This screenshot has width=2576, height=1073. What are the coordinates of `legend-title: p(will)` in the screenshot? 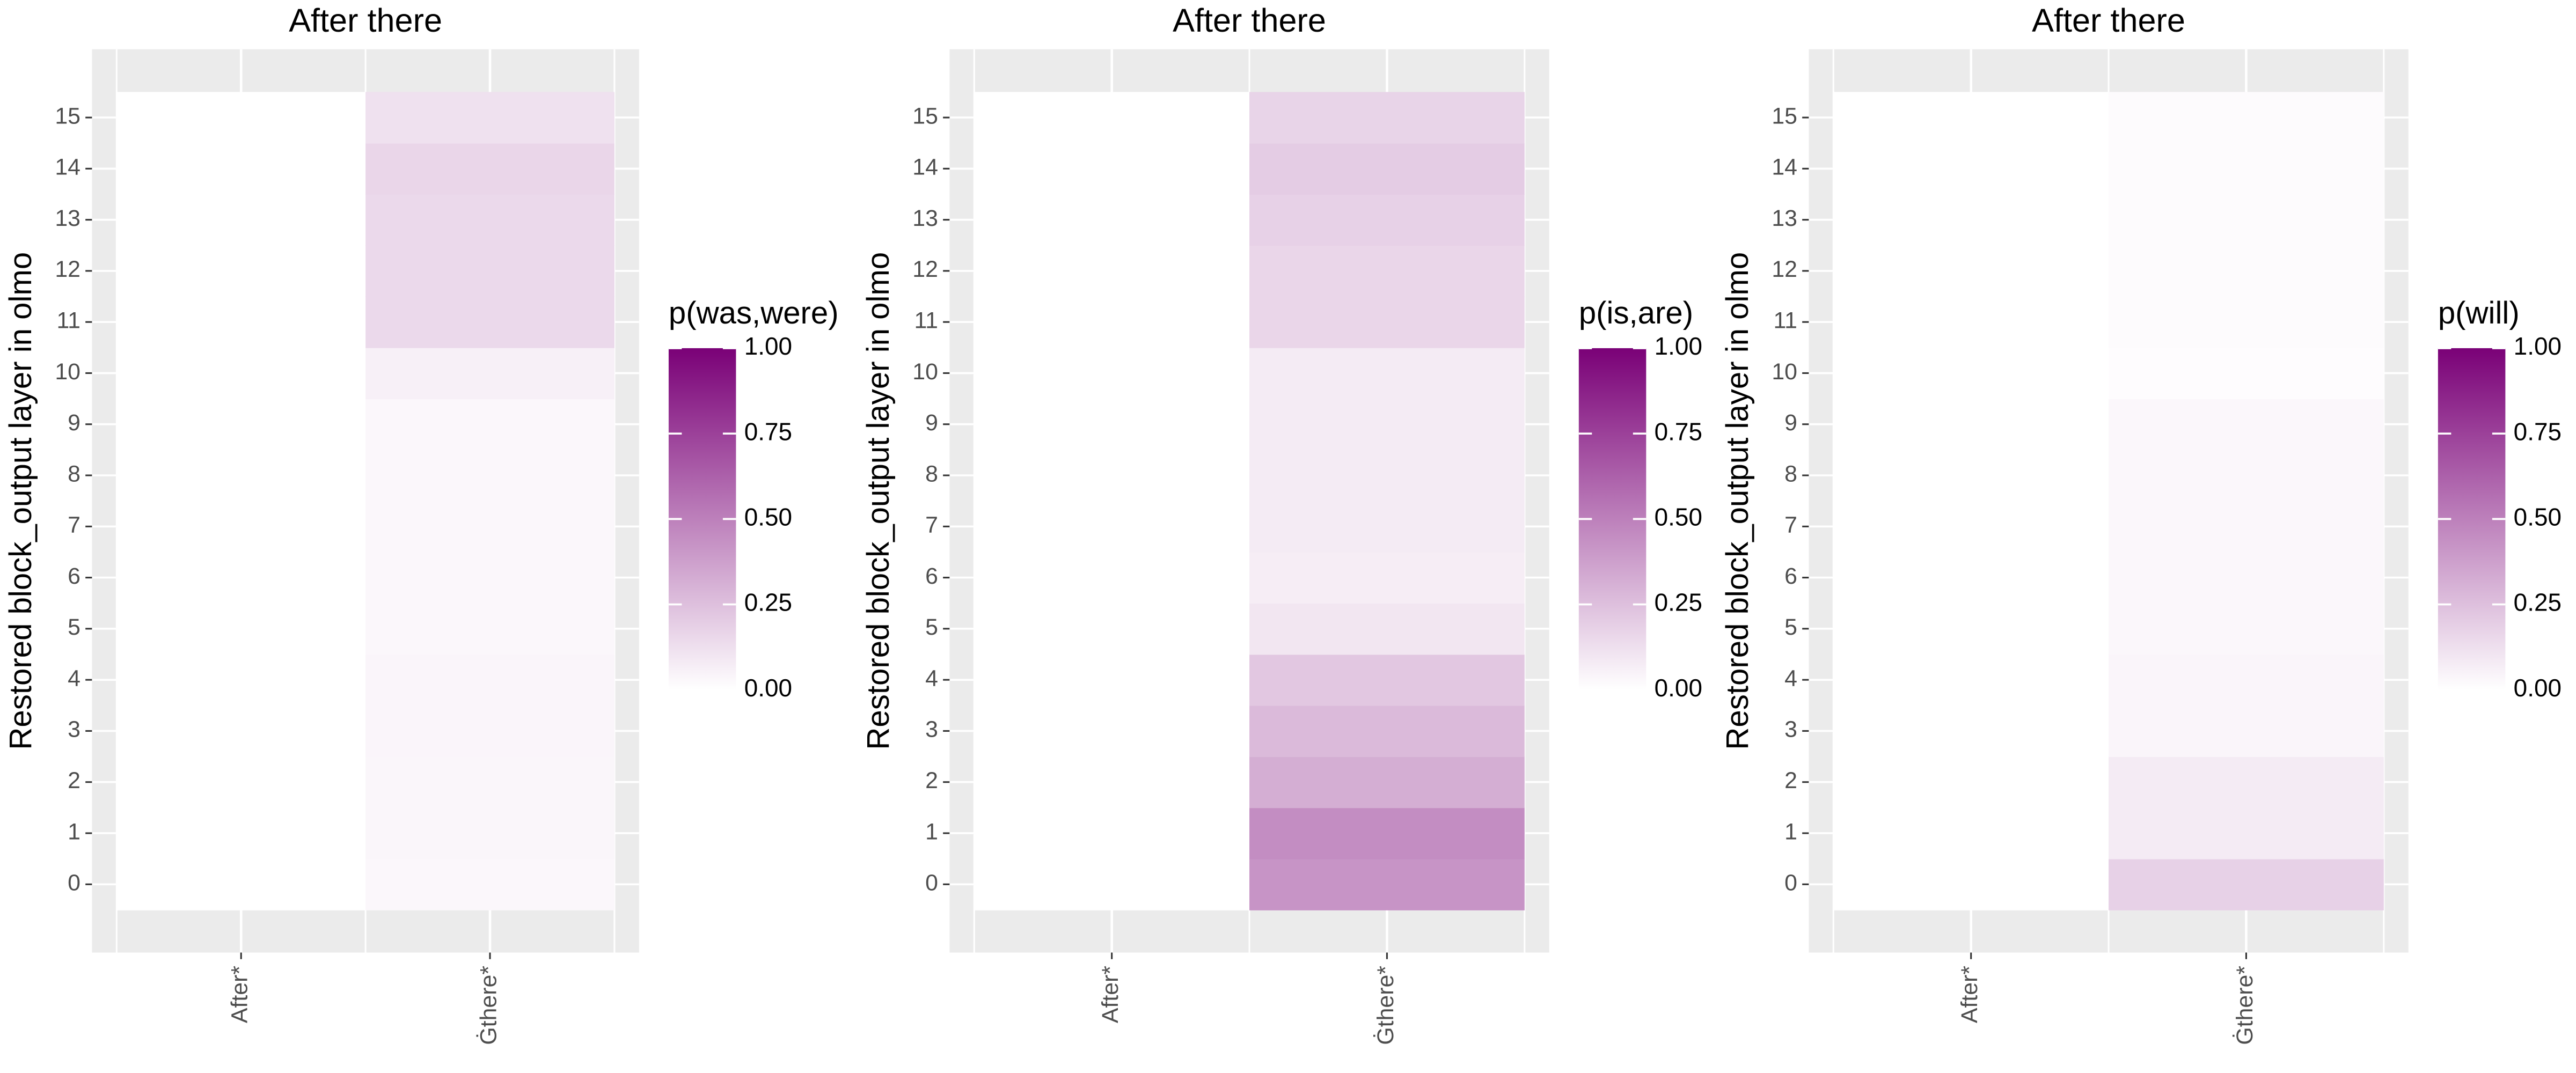 It's located at (2479, 313).